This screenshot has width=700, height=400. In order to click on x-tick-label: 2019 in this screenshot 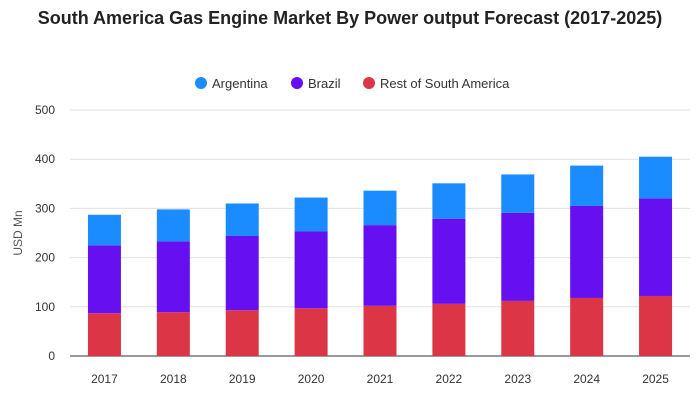, I will do `click(242, 379)`.